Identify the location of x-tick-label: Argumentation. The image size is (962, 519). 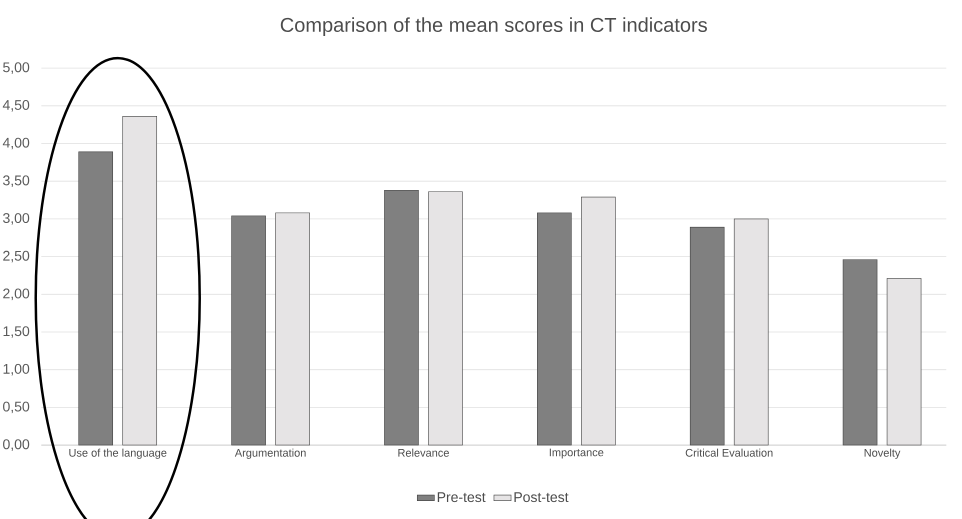
(270, 453).